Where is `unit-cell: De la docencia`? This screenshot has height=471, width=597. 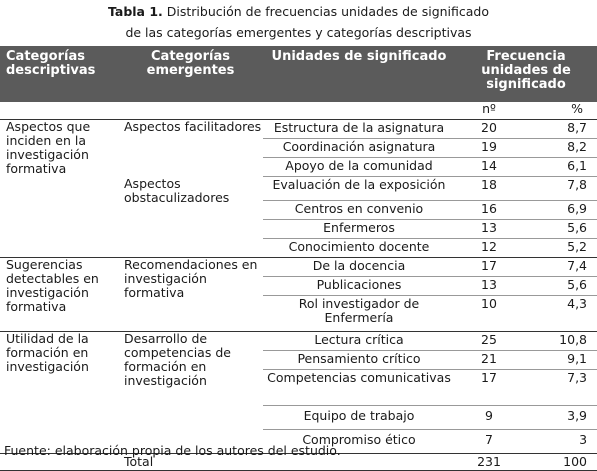
unit-cell: De la docencia is located at coordinates (359, 267).